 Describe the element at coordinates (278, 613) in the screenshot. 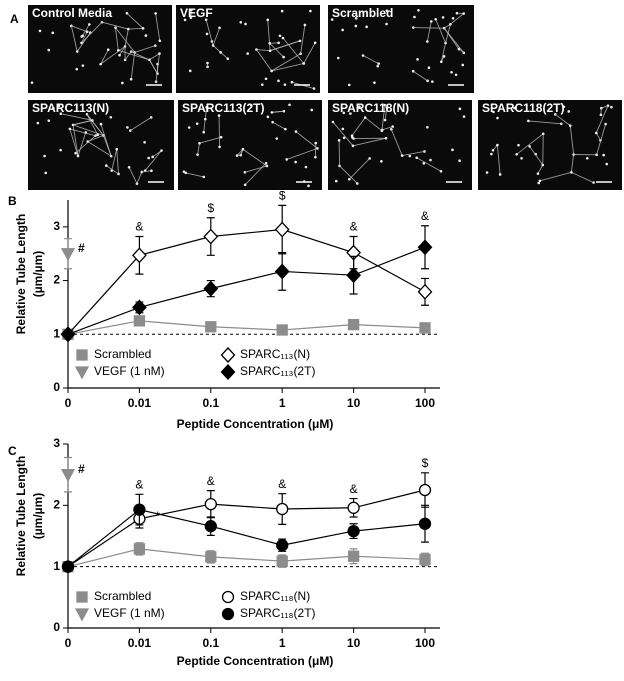

I see `legend-label: SPARC₁₁₈(2T)` at that location.